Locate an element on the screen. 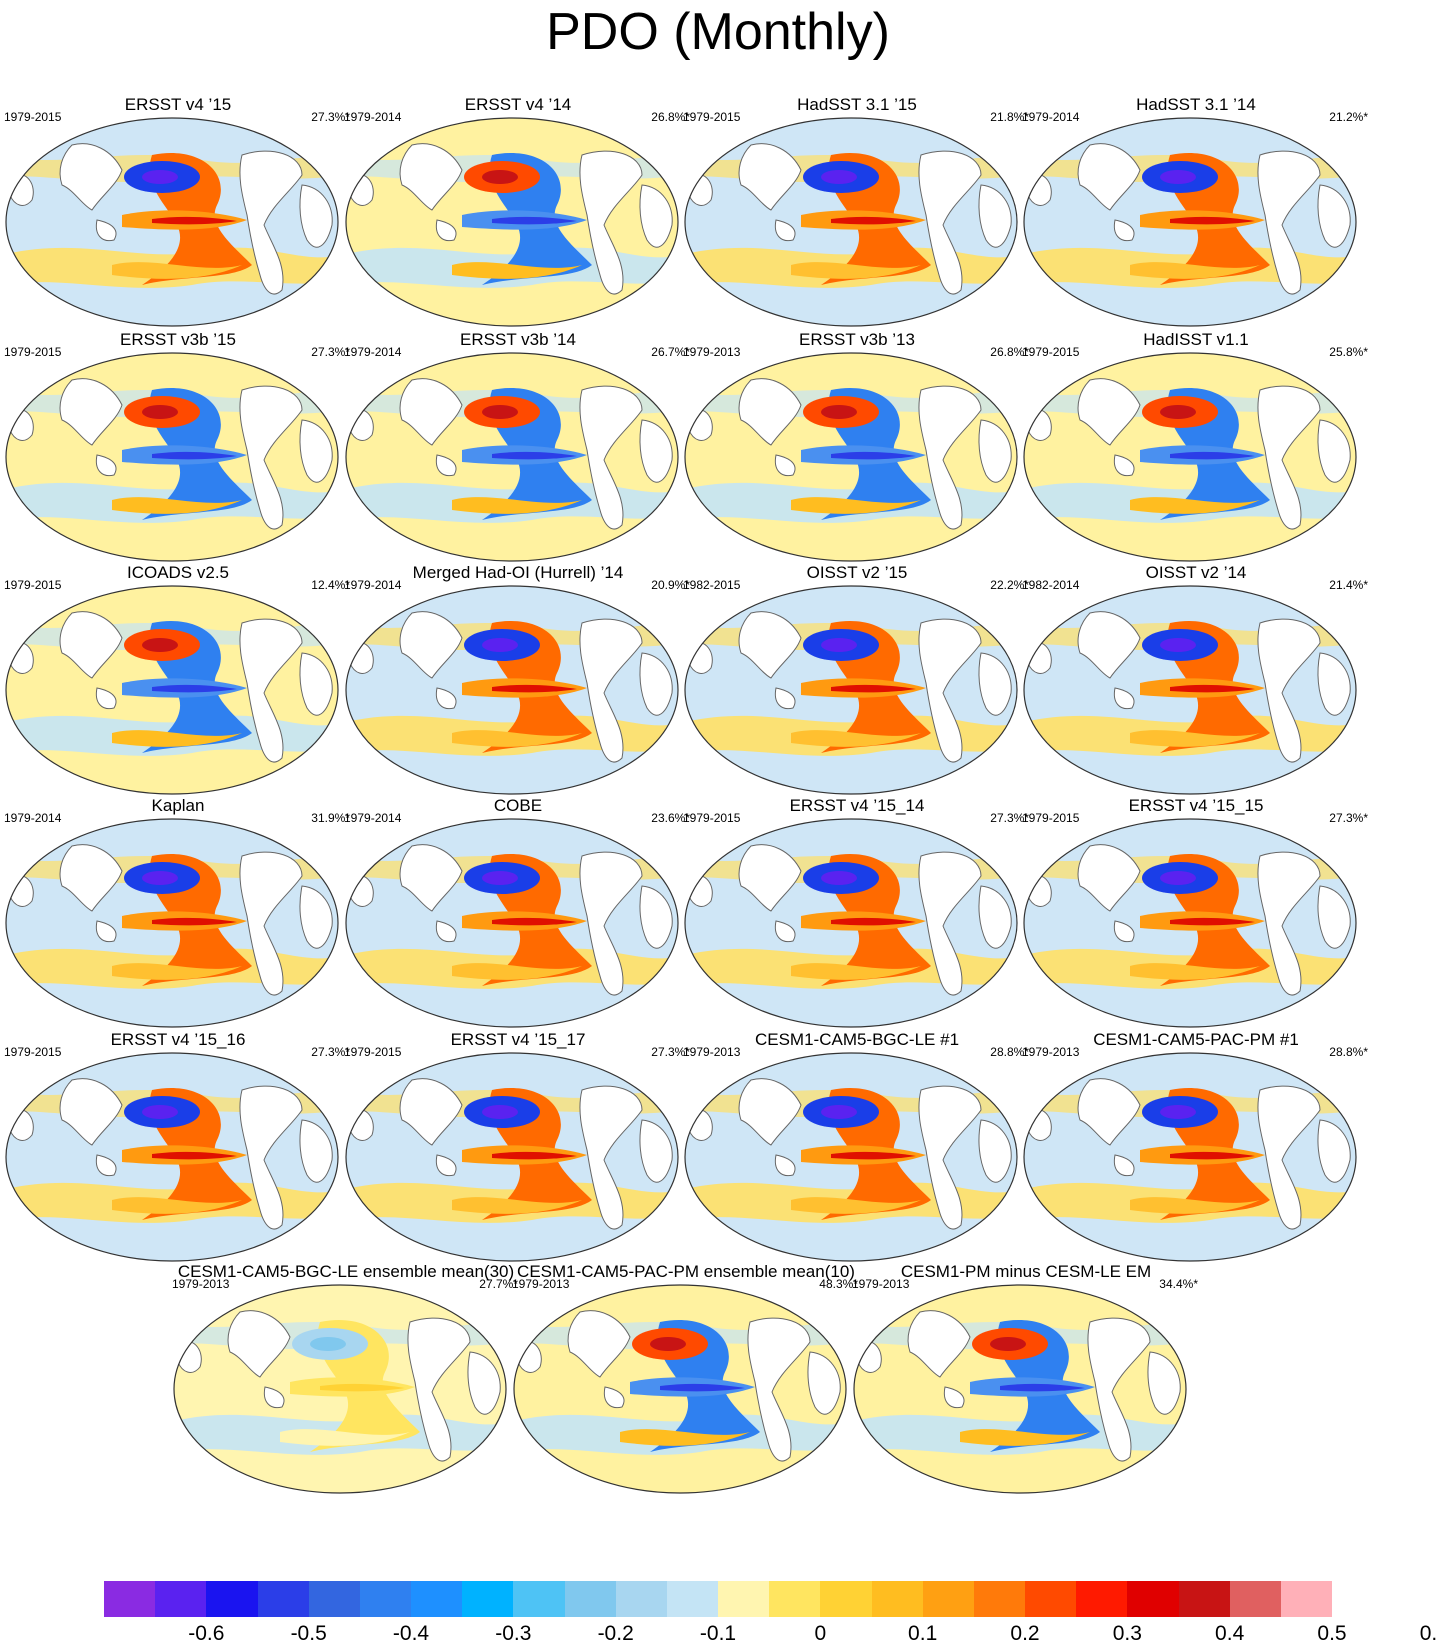 The width and height of the screenshot is (1436, 1652). colorbar-tick-label: 0.6 is located at coordinates (1427, 1633).